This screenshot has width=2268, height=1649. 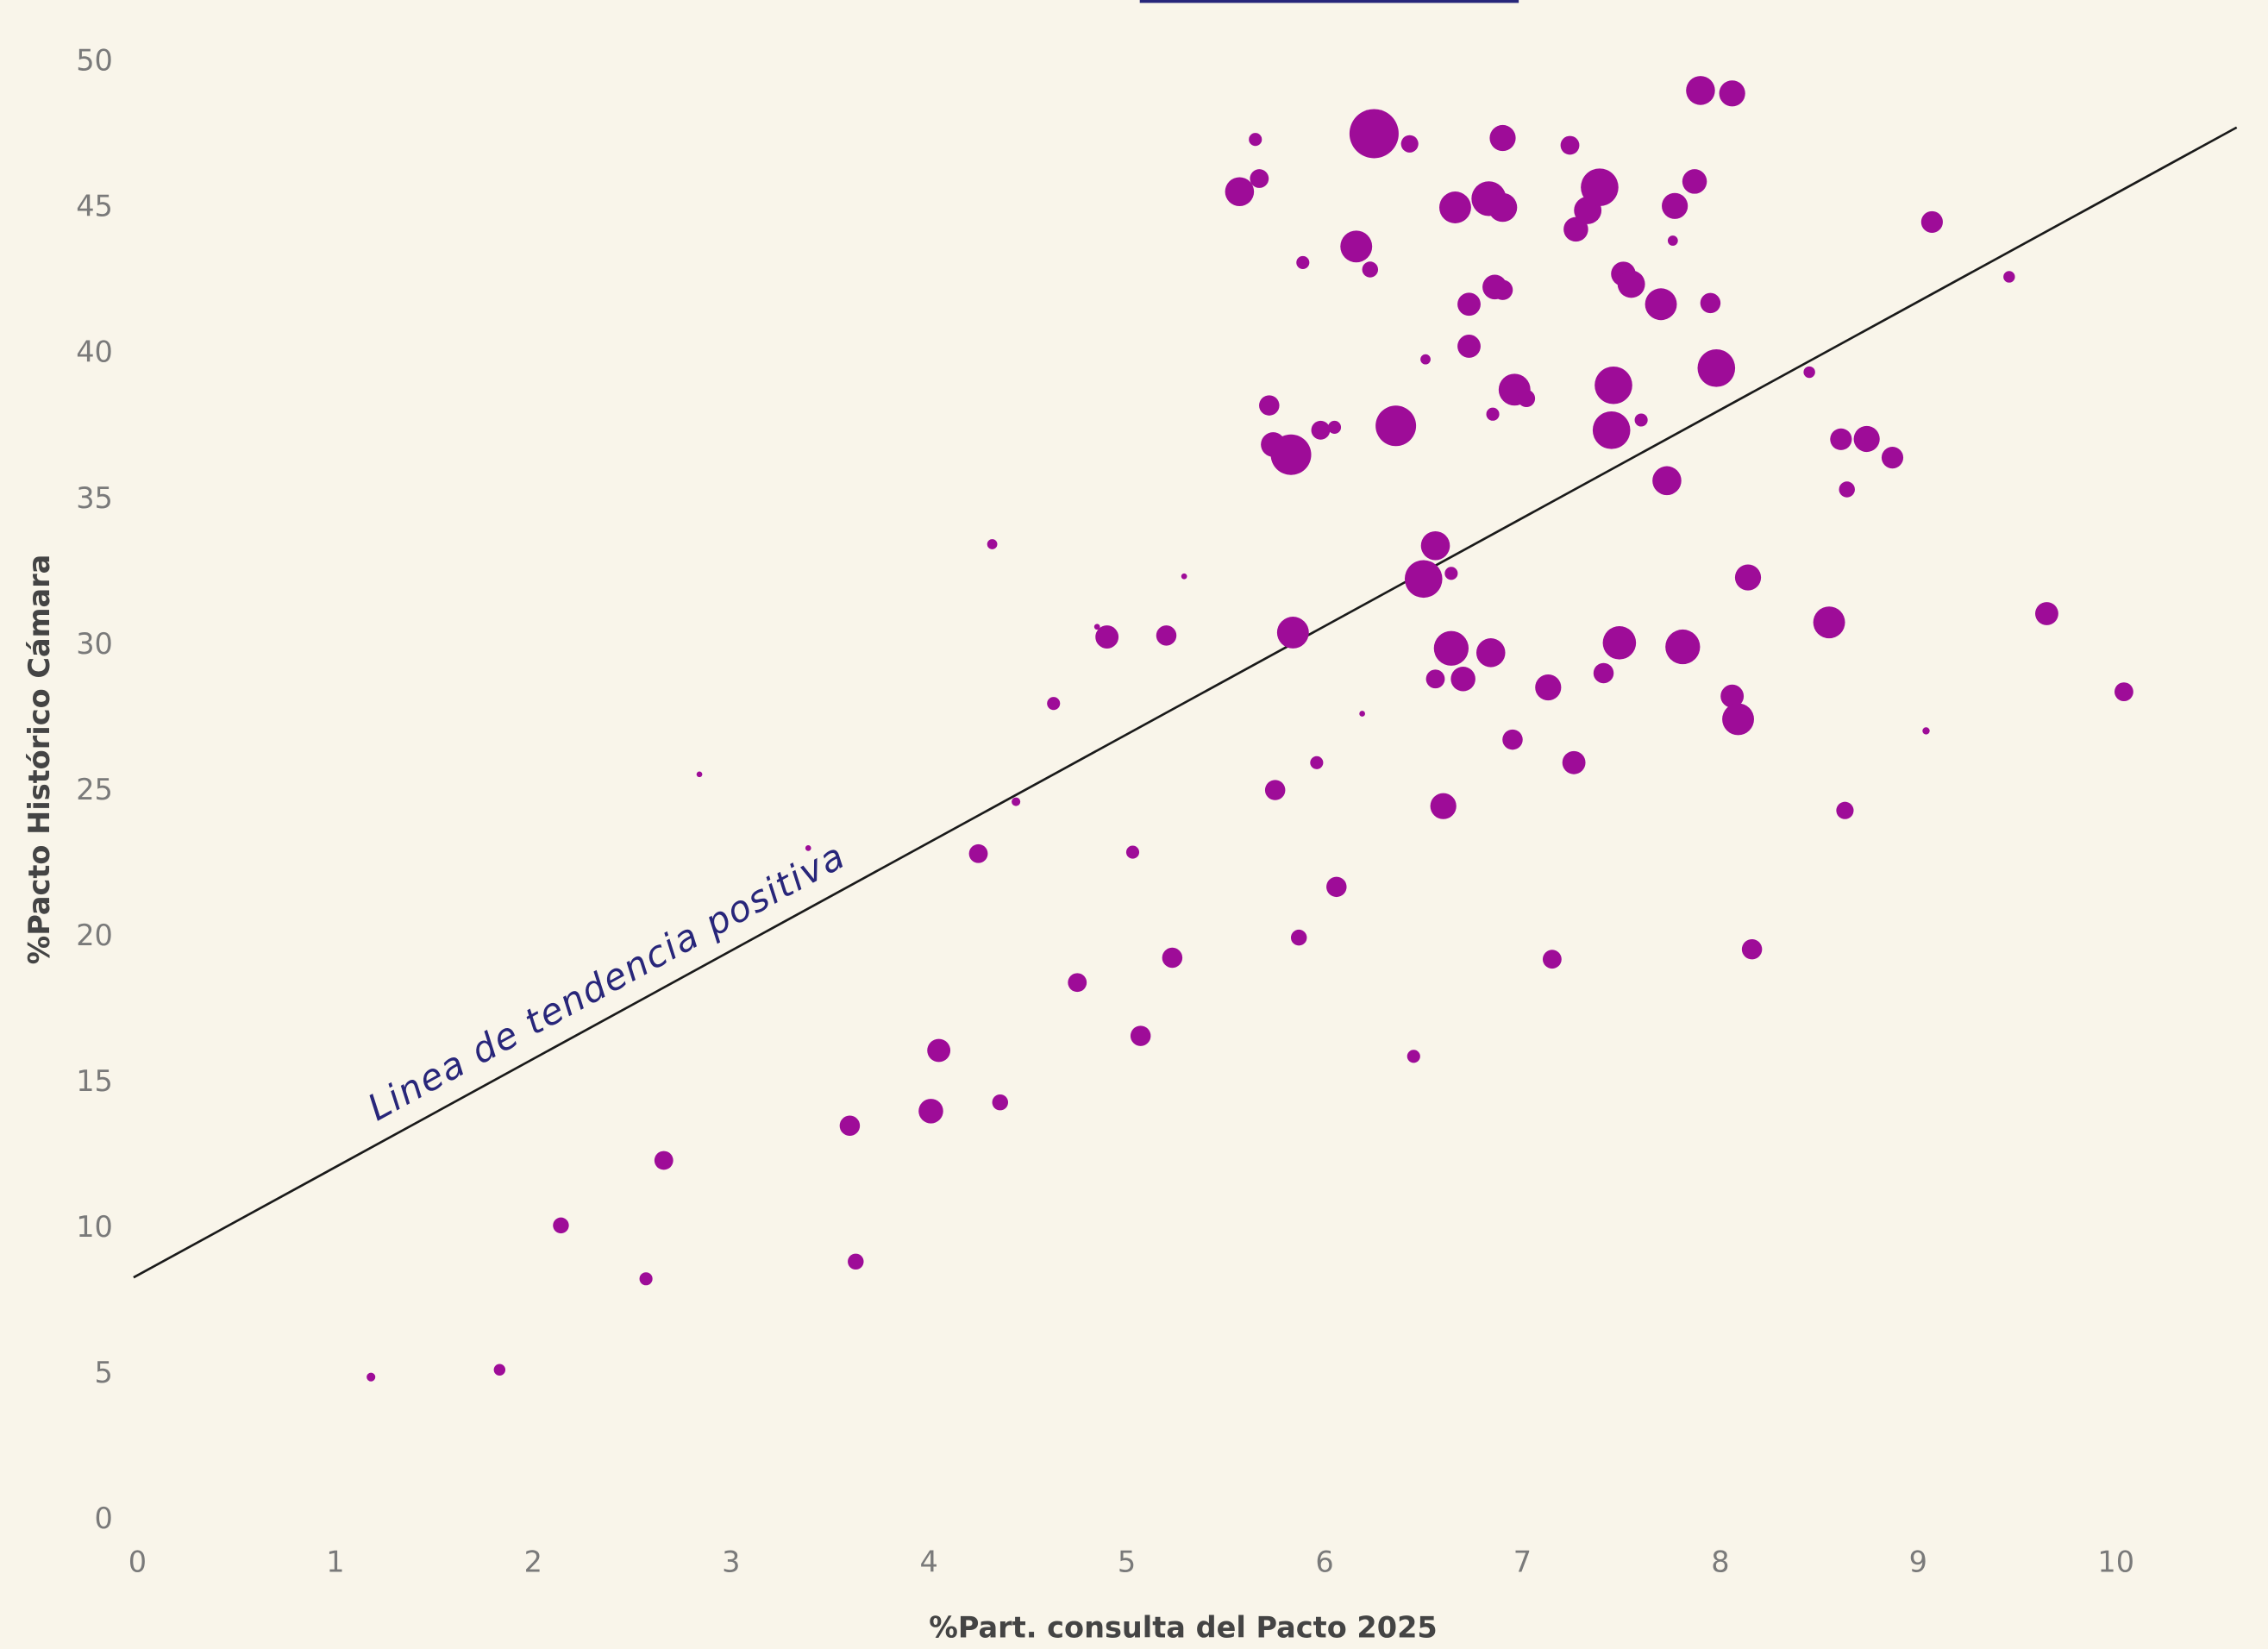 What do you see at coordinates (731, 1563) in the screenshot?
I see `x-tick-label: 3` at bounding box center [731, 1563].